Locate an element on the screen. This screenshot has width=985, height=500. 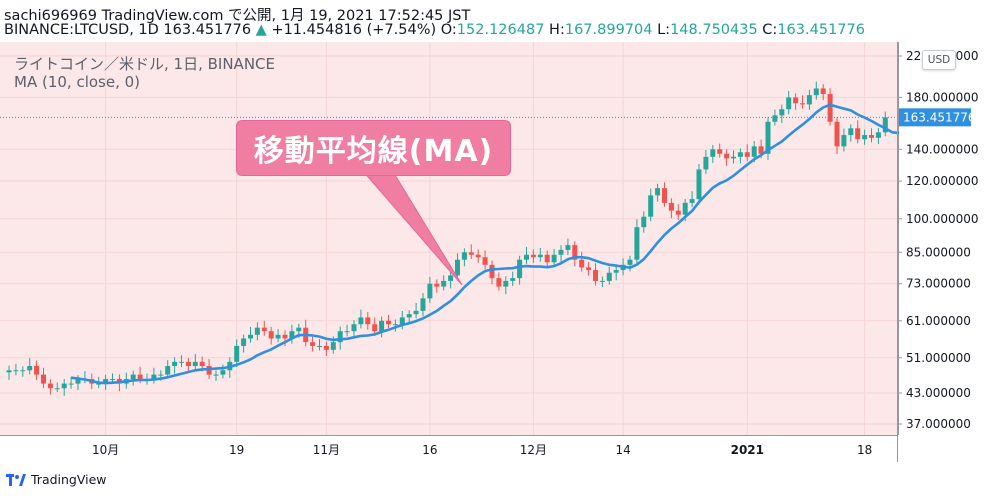
currency-button: USD is located at coordinates (939, 60).